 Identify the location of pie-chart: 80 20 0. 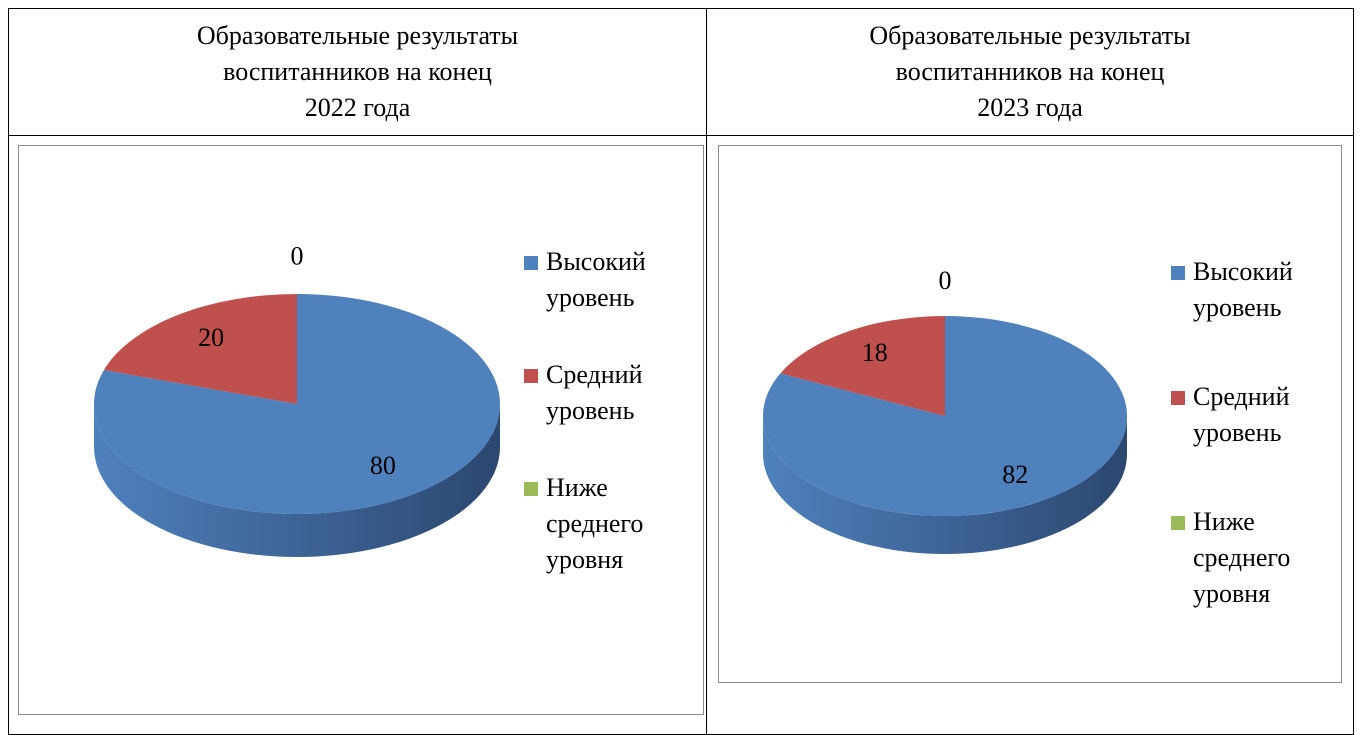
(297, 399).